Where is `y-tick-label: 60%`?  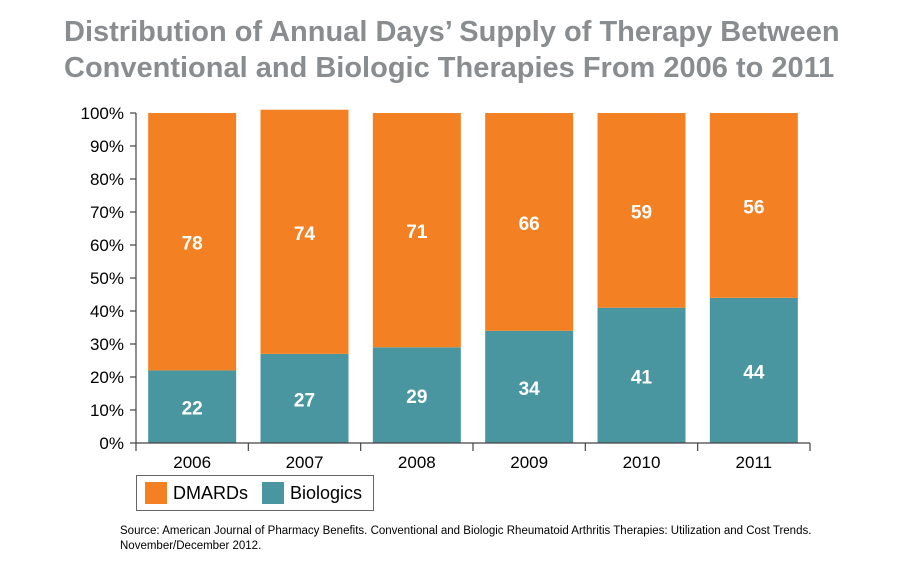
y-tick-label: 60% is located at coordinates (107, 245).